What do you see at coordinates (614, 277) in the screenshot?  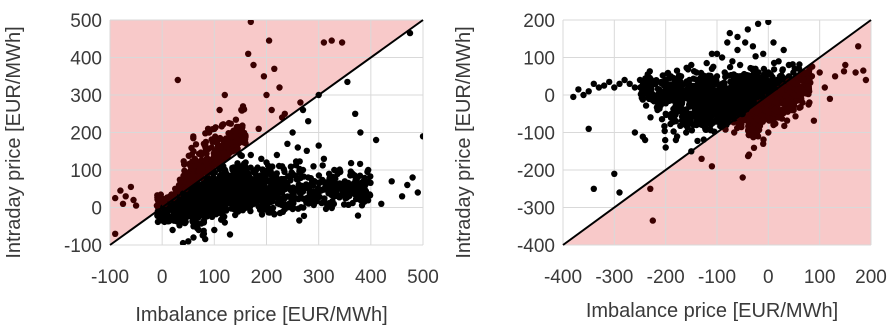 I see `x-tick-label: -300` at bounding box center [614, 277].